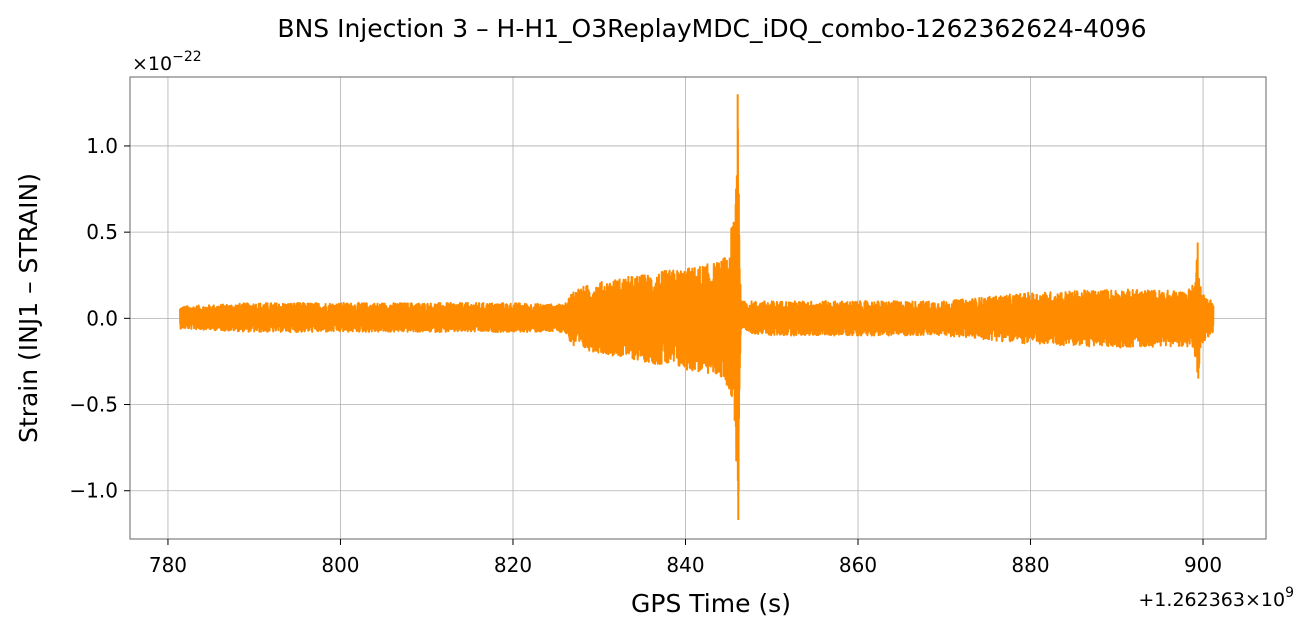  I want to click on x-tick-label: 800, so click(340, 565).